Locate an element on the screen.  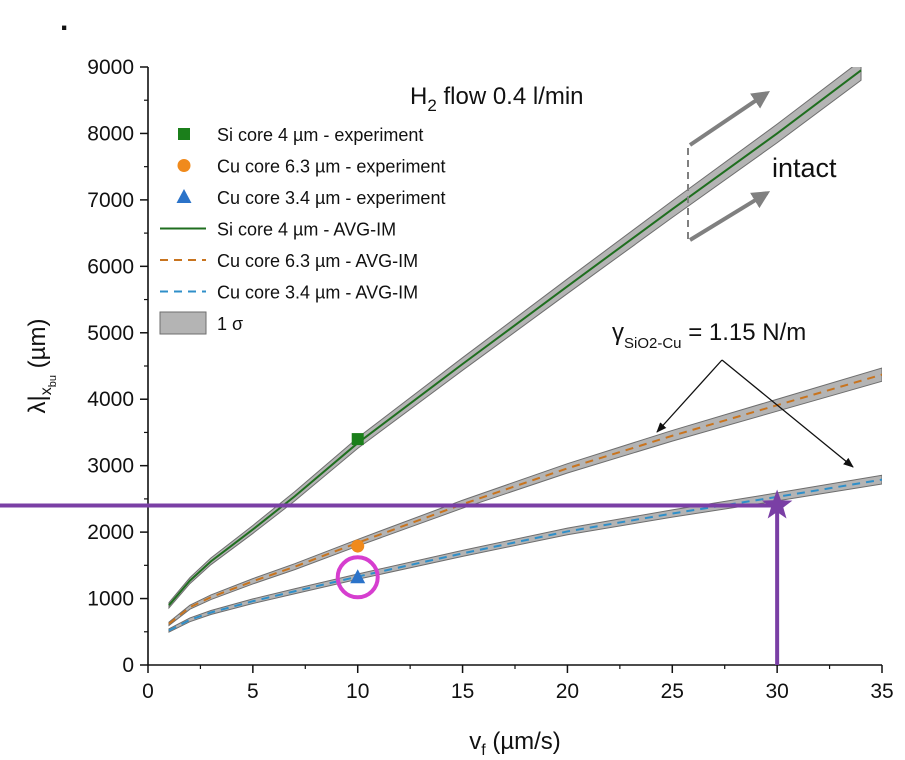
intact-label: intact is located at coordinates (804, 168).